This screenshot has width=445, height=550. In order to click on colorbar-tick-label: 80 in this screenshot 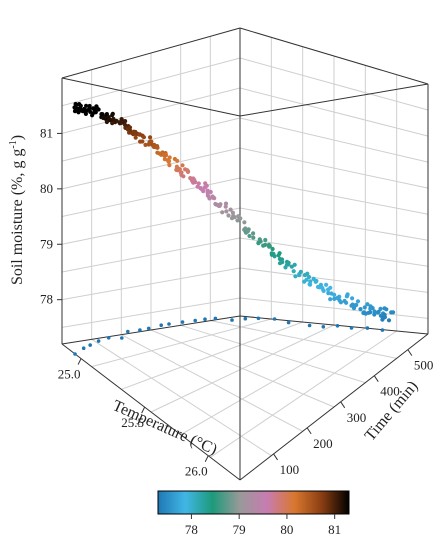, I will do `click(286, 529)`.